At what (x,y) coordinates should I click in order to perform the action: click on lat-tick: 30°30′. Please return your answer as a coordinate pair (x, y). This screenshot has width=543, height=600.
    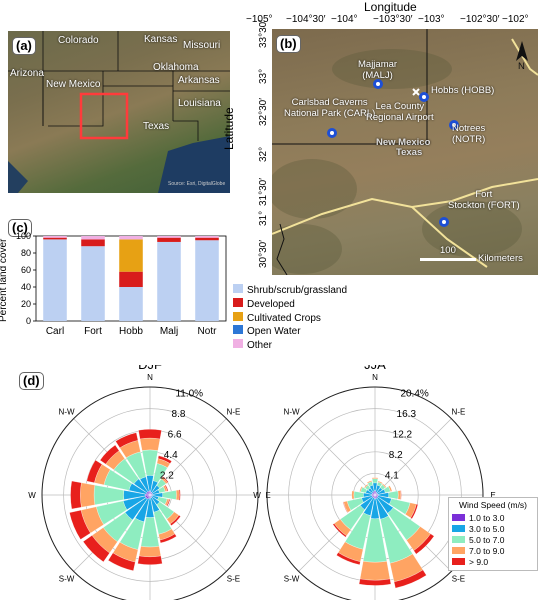
    Looking at the image, I should click on (263, 253).